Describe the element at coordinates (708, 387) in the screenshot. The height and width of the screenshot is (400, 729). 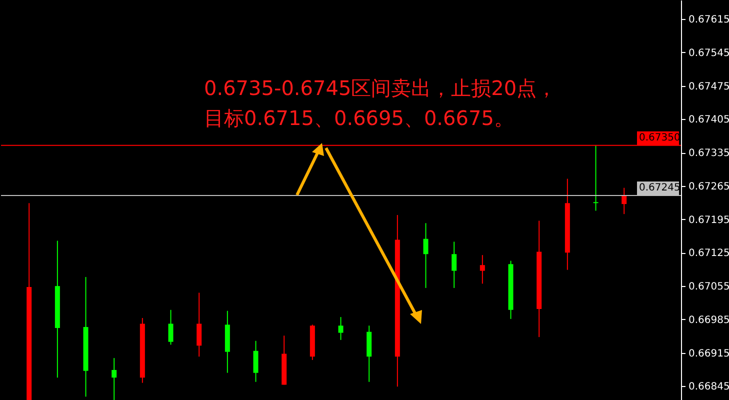
I see `y-tick-label: 0.66845` at that location.